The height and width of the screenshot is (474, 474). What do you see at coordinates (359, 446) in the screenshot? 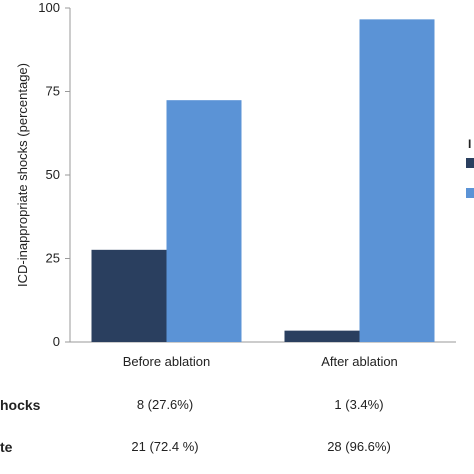
I see `table-cell-r2-c2: 28 (96.6%)` at bounding box center [359, 446].